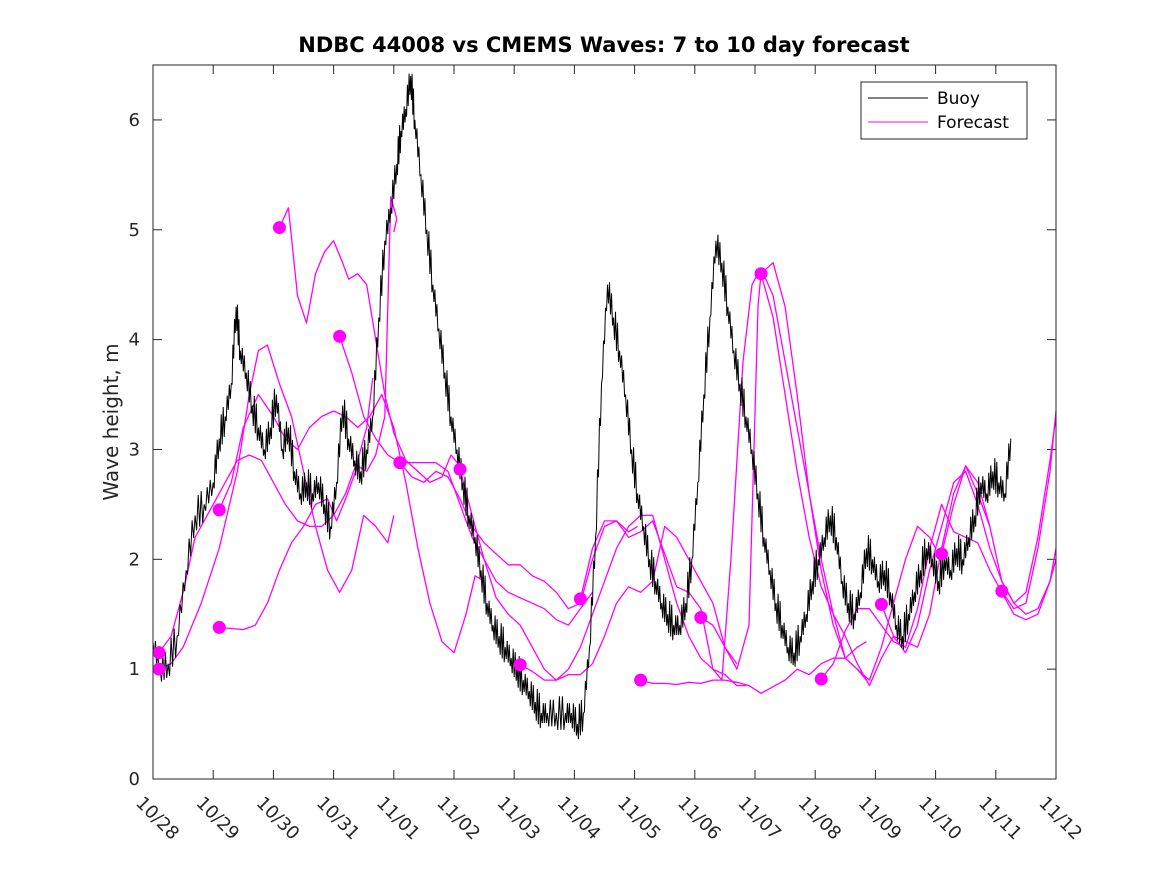 The width and height of the screenshot is (1167, 875). I want to click on legend-box, so click(944, 110).